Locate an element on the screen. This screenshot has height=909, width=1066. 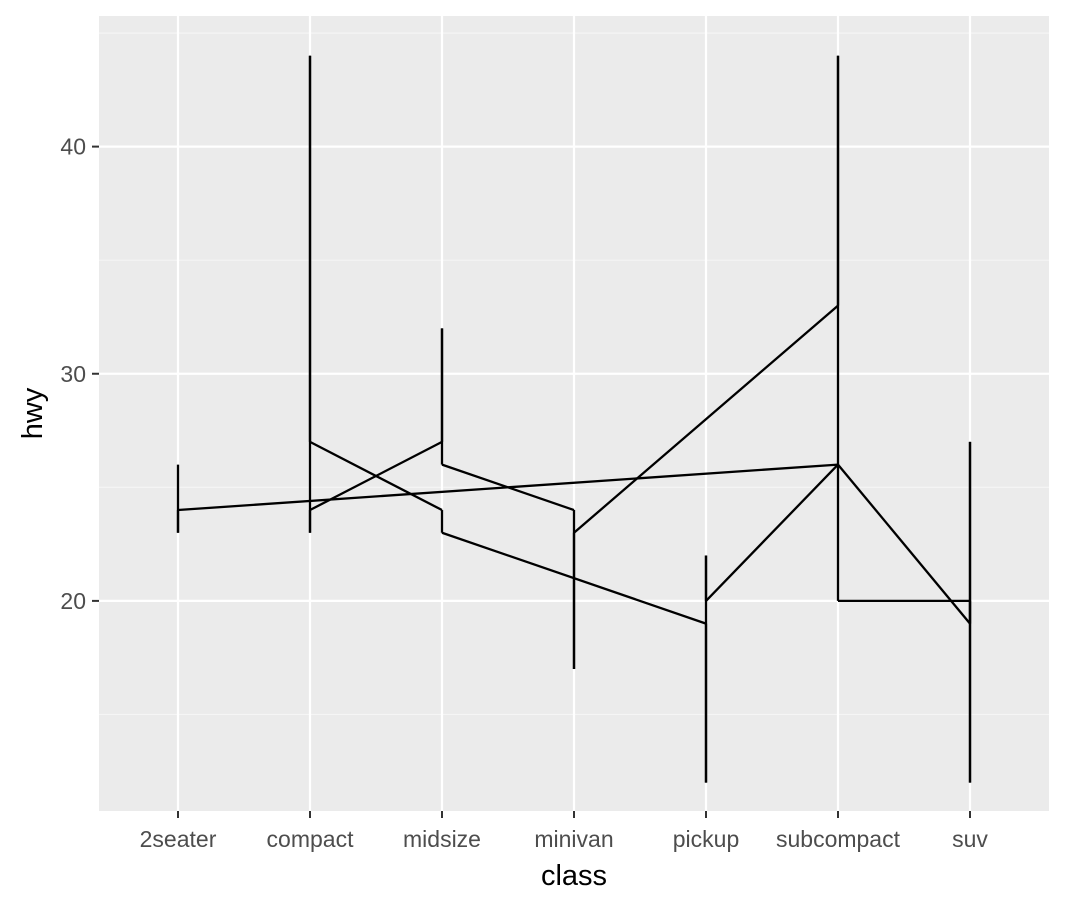
x-tick-label: midsize is located at coordinates (442, 839).